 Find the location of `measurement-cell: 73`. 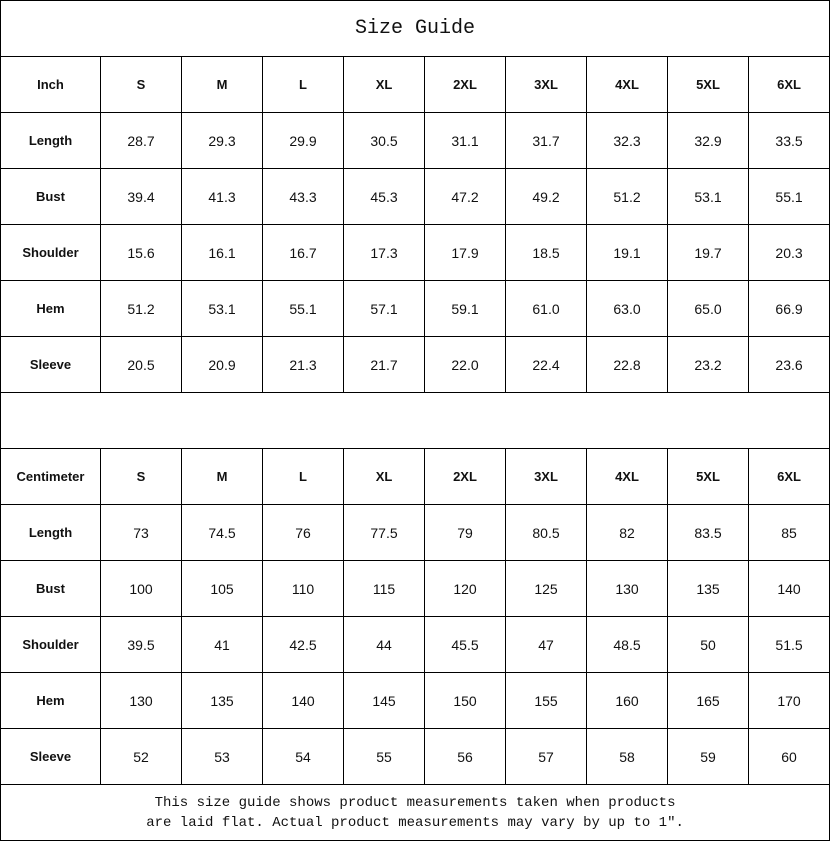

measurement-cell: 73 is located at coordinates (141, 532).